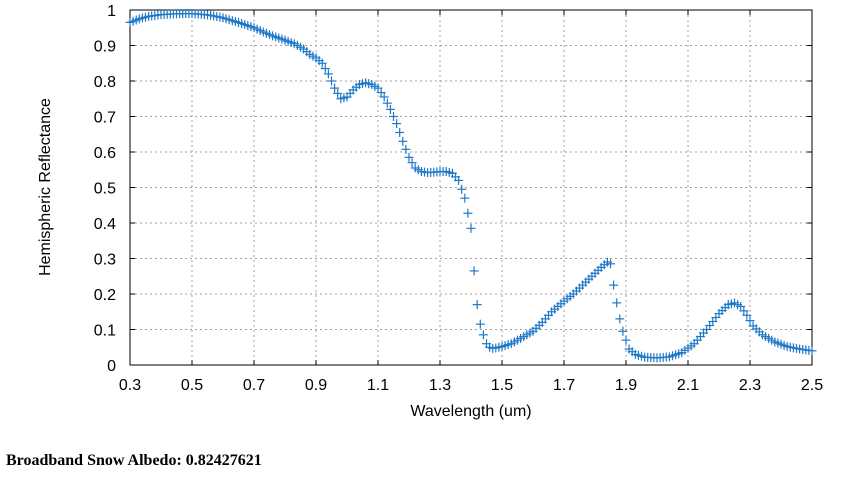  Describe the element at coordinates (105, 118) in the screenshot. I see `y-tick-label: 0.7` at that location.